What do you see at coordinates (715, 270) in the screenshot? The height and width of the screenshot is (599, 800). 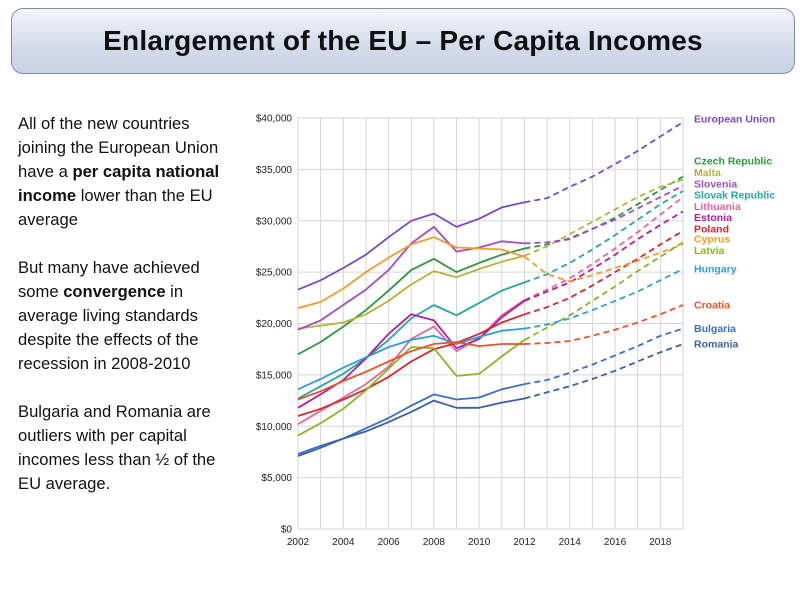 I see `series-label: Hungary` at bounding box center [715, 270].